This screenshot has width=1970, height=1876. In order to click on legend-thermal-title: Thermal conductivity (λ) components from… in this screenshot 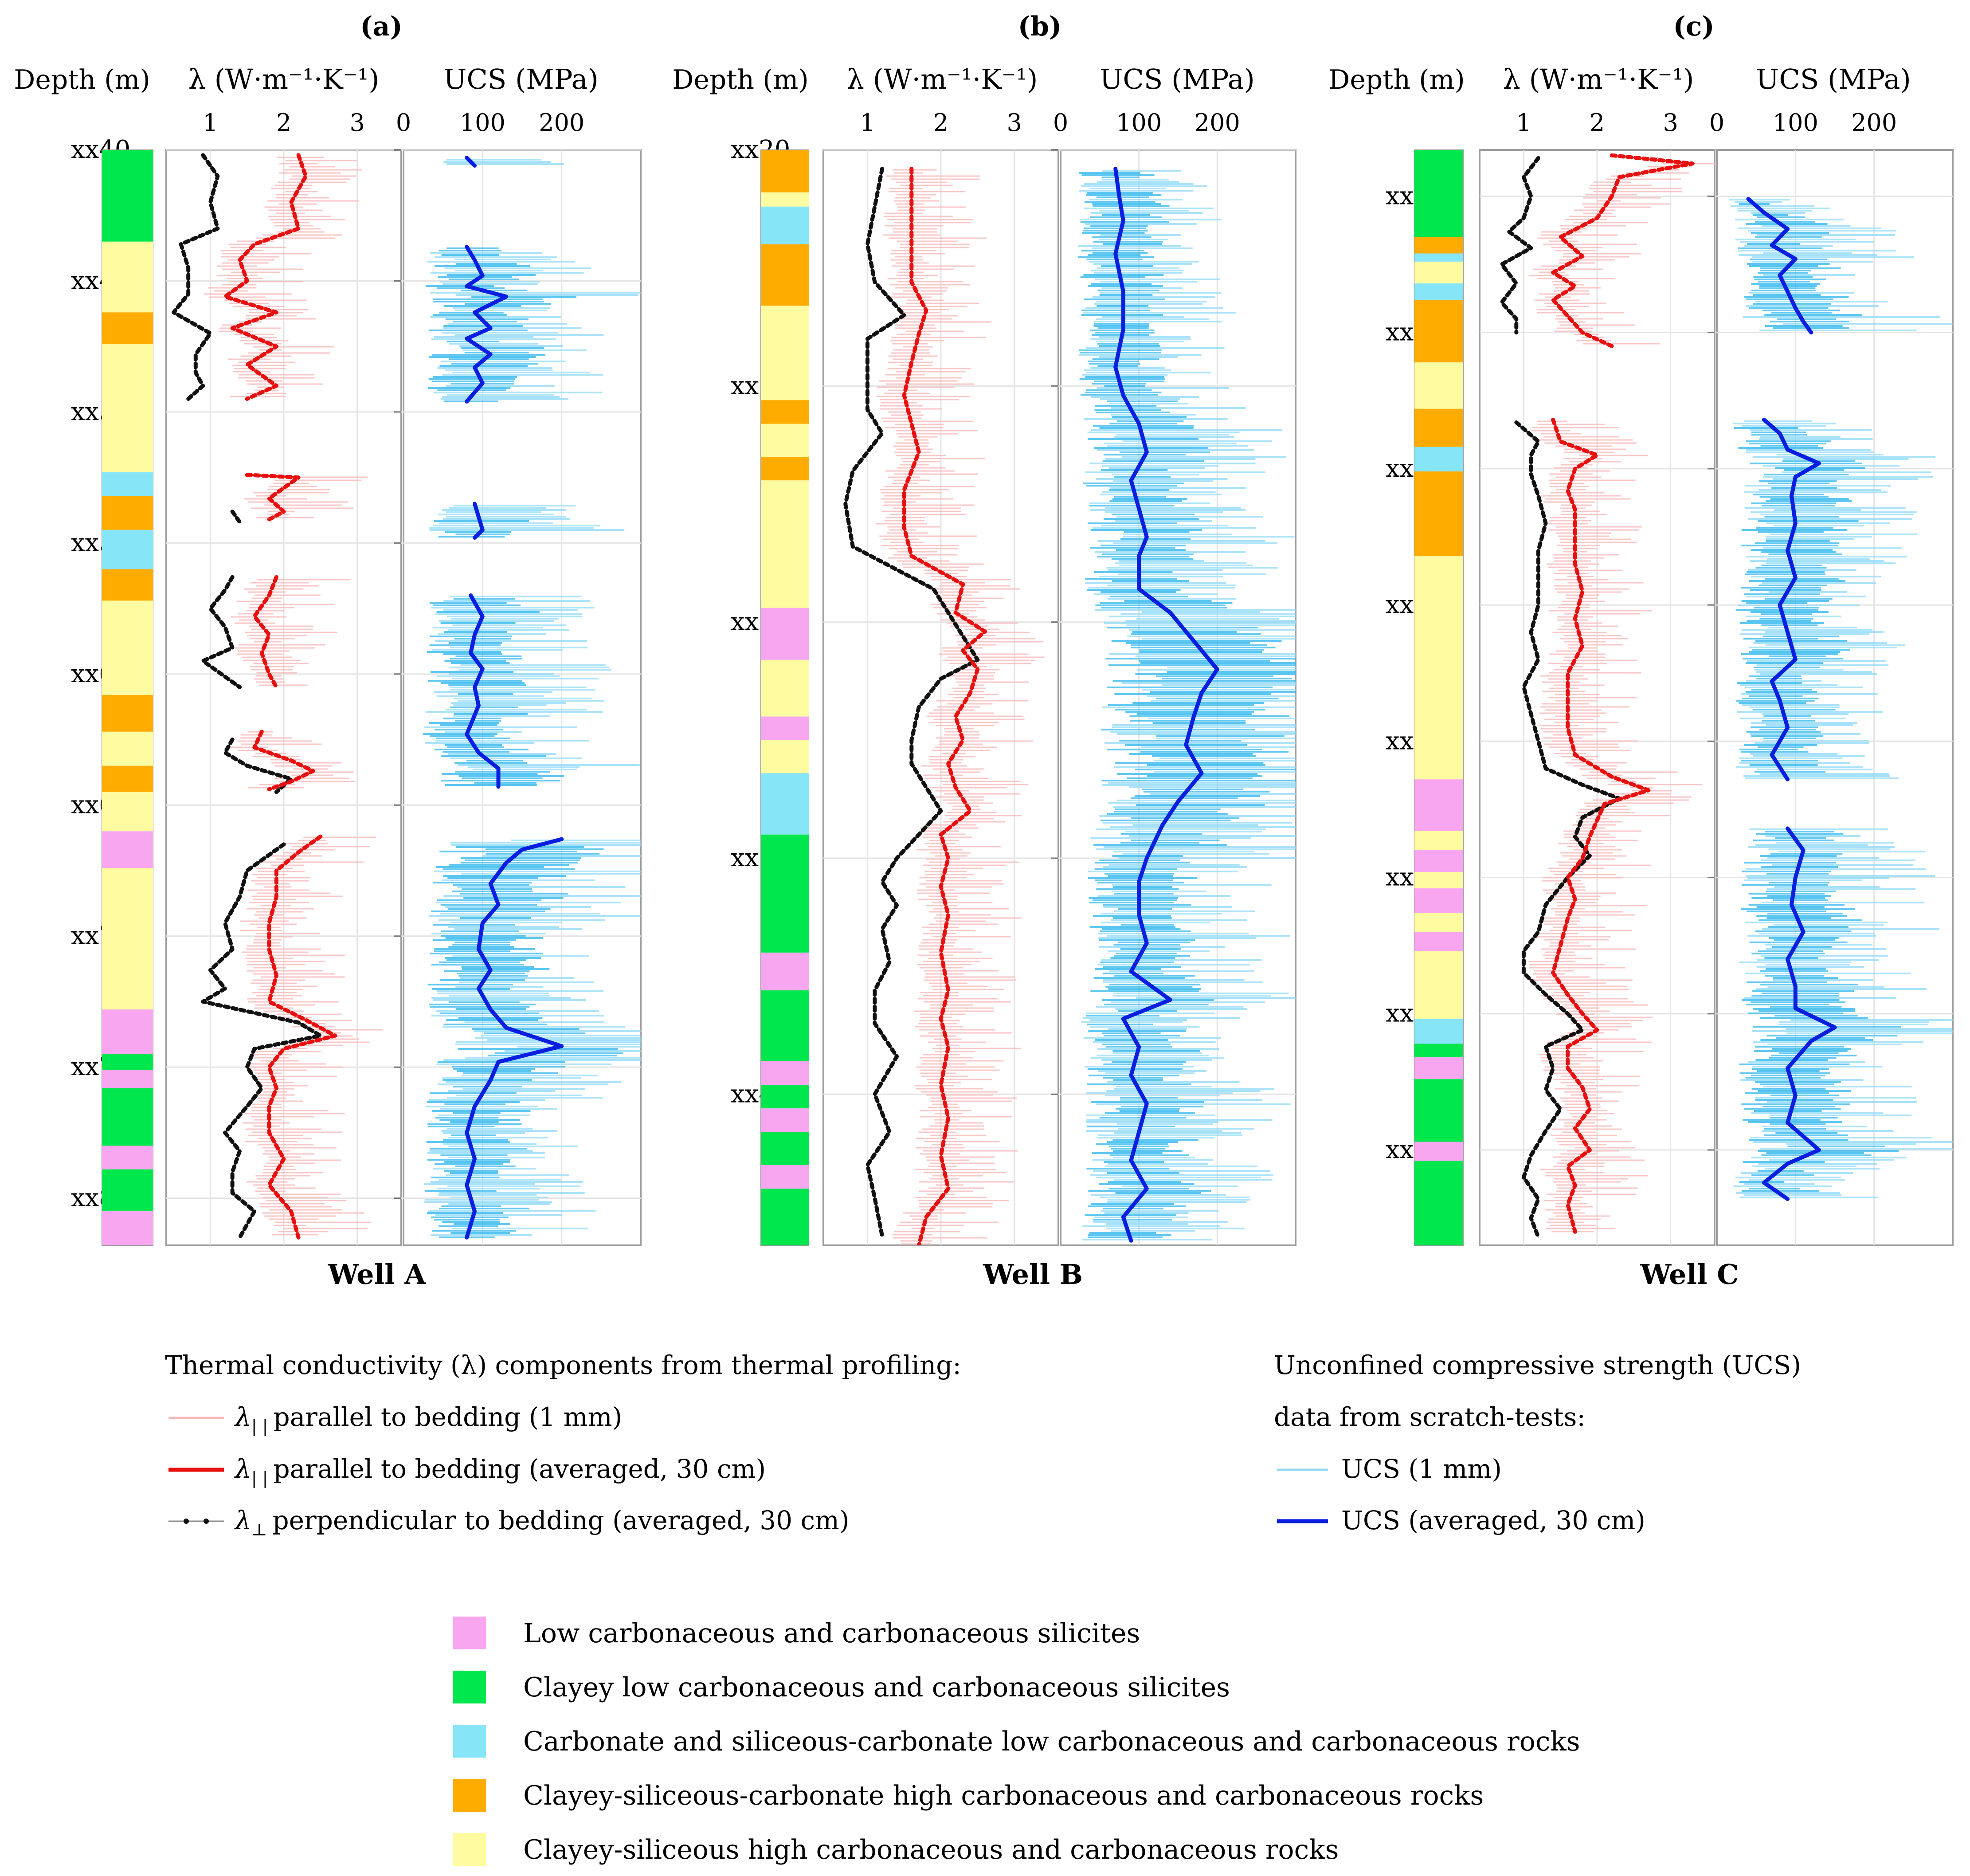, I will do `click(563, 1365)`.